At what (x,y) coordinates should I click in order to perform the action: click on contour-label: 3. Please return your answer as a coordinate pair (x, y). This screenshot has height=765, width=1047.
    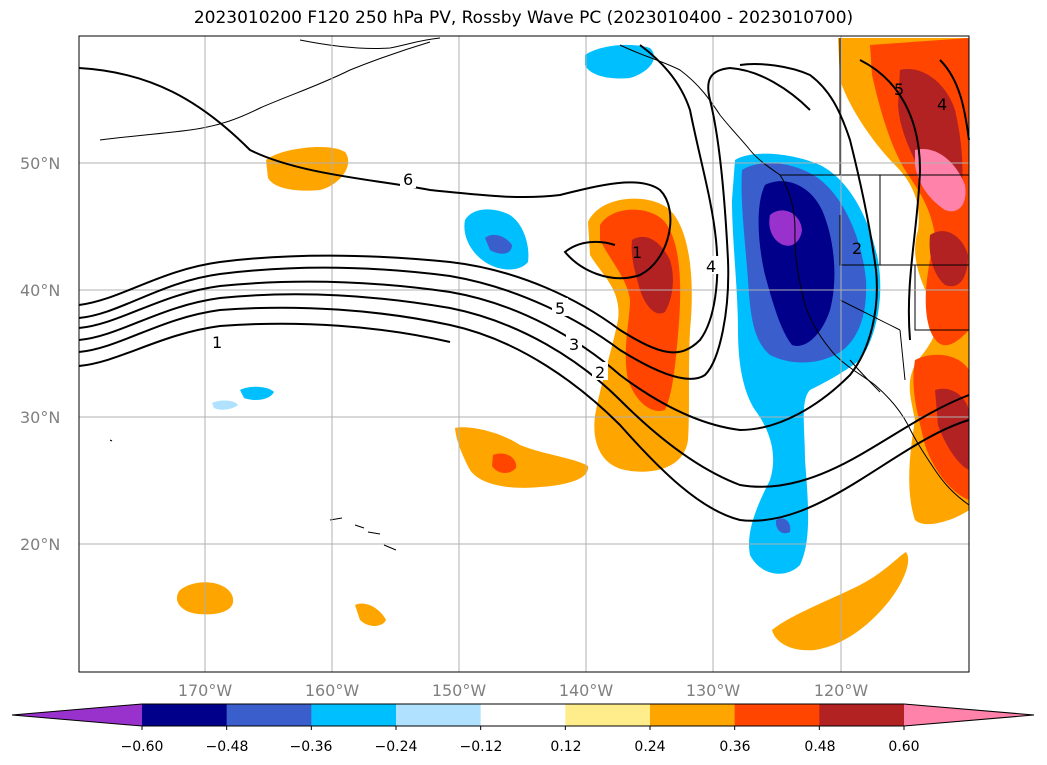
    Looking at the image, I should click on (574, 344).